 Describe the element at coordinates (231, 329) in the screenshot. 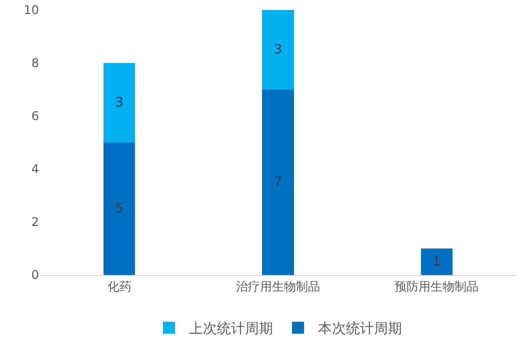

I see `legend-label: 上次统计周期` at that location.